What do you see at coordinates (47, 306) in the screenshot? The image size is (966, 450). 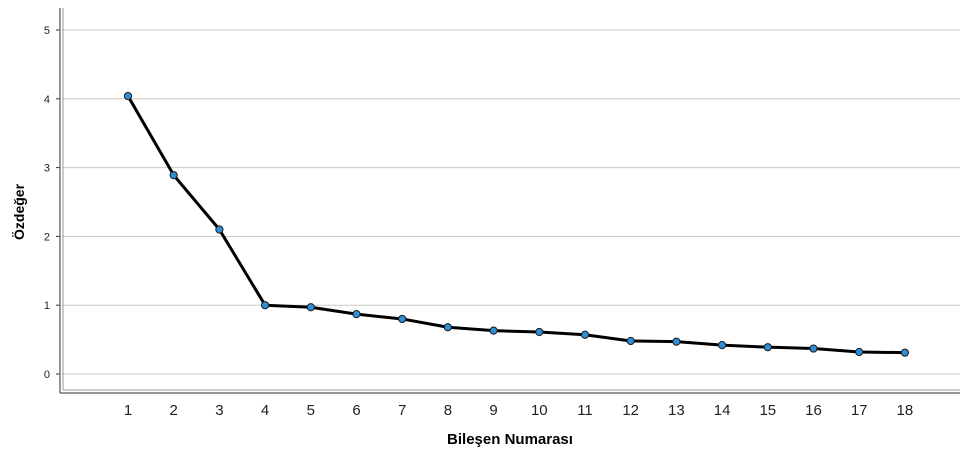 I see `y-tick-label: 1` at bounding box center [47, 306].